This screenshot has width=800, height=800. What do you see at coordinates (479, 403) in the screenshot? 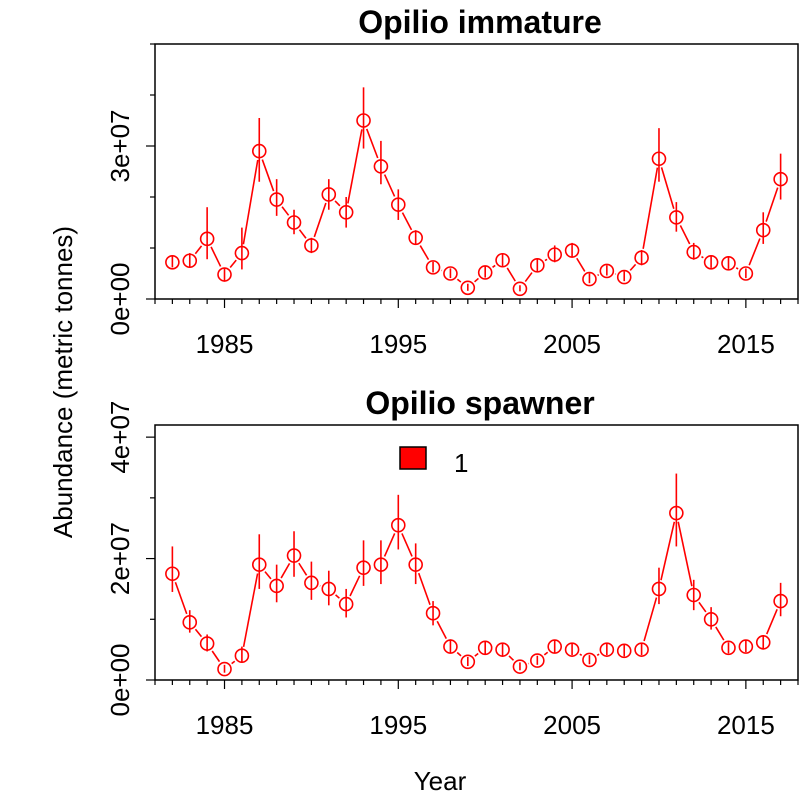
I see `panel-title-spawner: Opilio spawner` at bounding box center [479, 403].